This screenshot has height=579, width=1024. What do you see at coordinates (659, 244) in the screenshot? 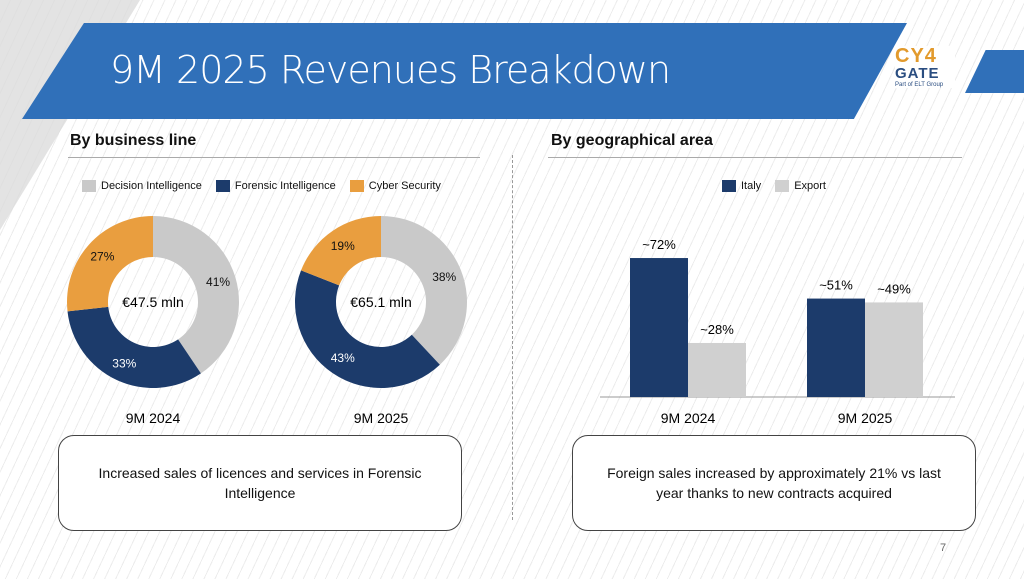
I see `bar-value-label: ~72%` at bounding box center [659, 244].